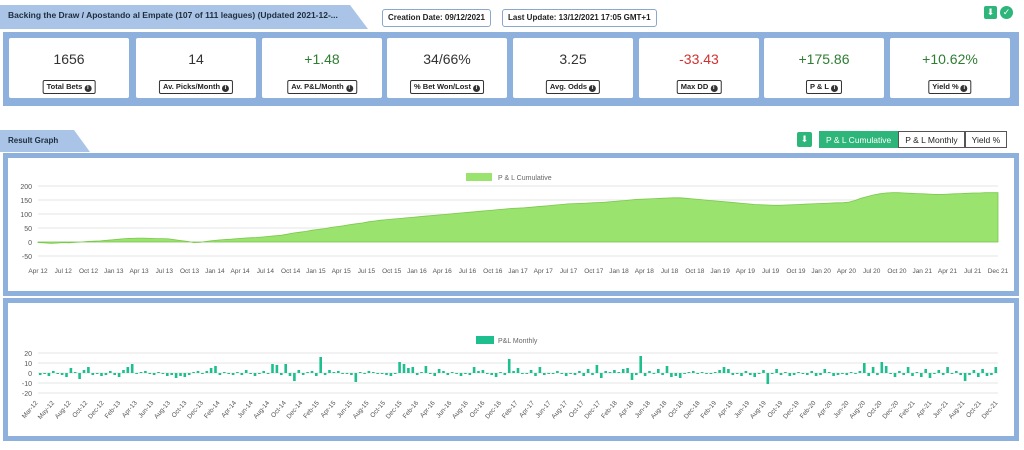 This screenshot has width=1024, height=450. I want to click on stat-value: +175.86, so click(824, 59).